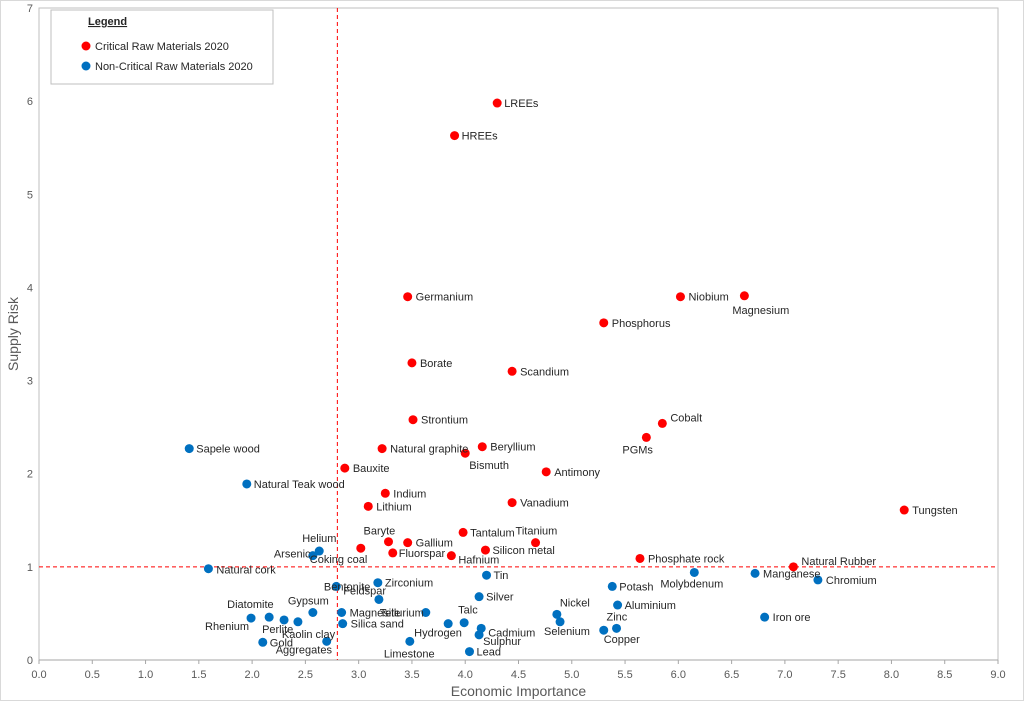 This screenshot has height=701, width=1024. Describe the element at coordinates (86, 46) in the screenshot. I see `legend-marker-critical` at that location.